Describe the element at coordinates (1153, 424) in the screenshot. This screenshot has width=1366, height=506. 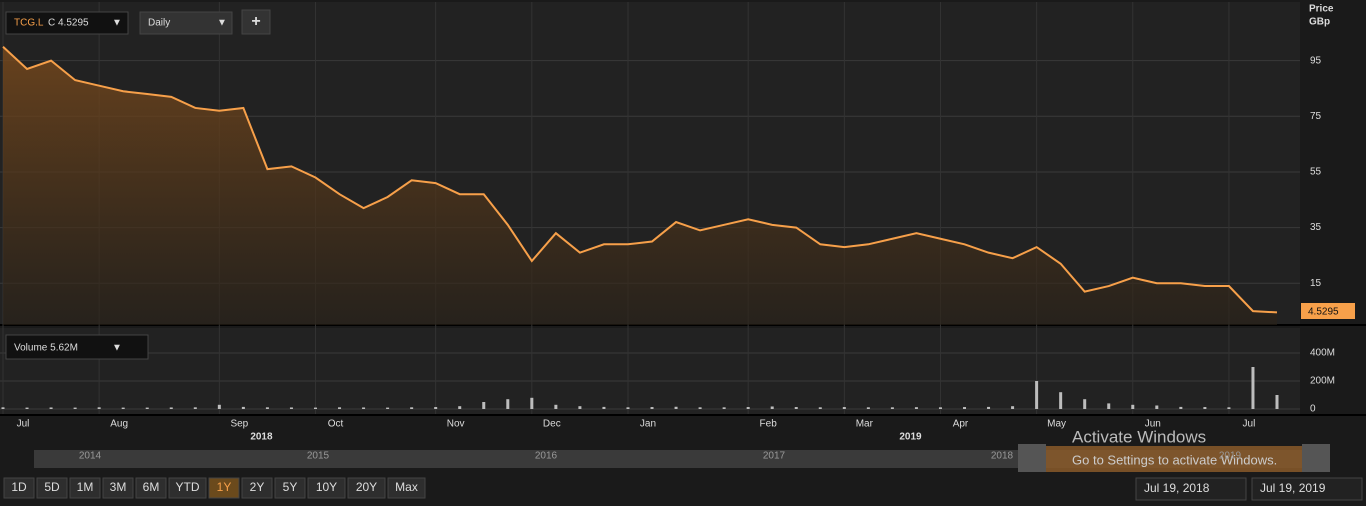
I see `x-tick-label: Jun` at that location.